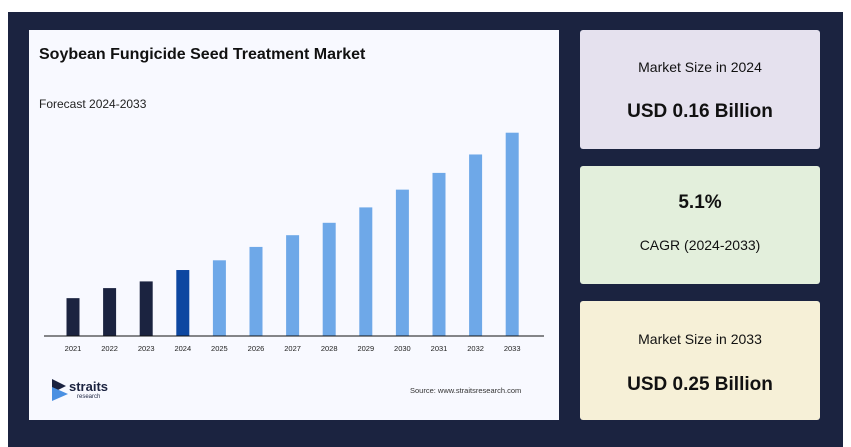 Image resolution: width=851 pixels, height=447 pixels. What do you see at coordinates (700, 384) in the screenshot?
I see `card-value: USD 0.25 Billion` at bounding box center [700, 384].